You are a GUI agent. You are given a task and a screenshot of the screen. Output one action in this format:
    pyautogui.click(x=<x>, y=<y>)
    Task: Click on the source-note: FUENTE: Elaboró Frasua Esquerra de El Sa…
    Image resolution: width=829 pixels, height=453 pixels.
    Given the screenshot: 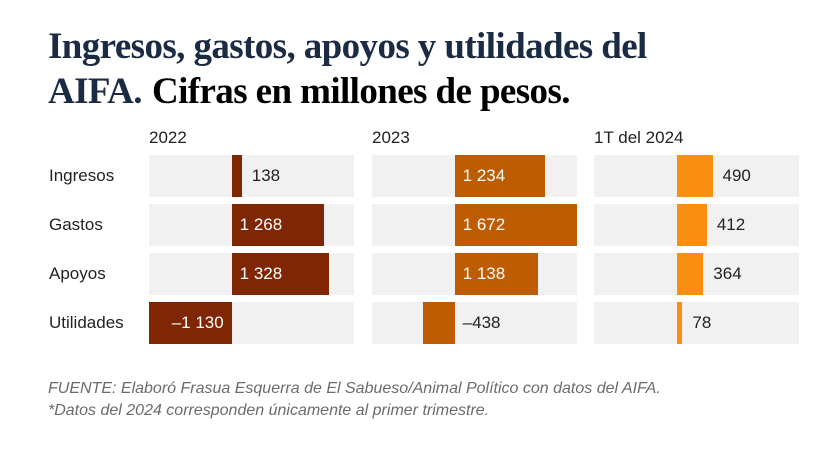 What is the action you would take?
    pyautogui.click(x=354, y=388)
    